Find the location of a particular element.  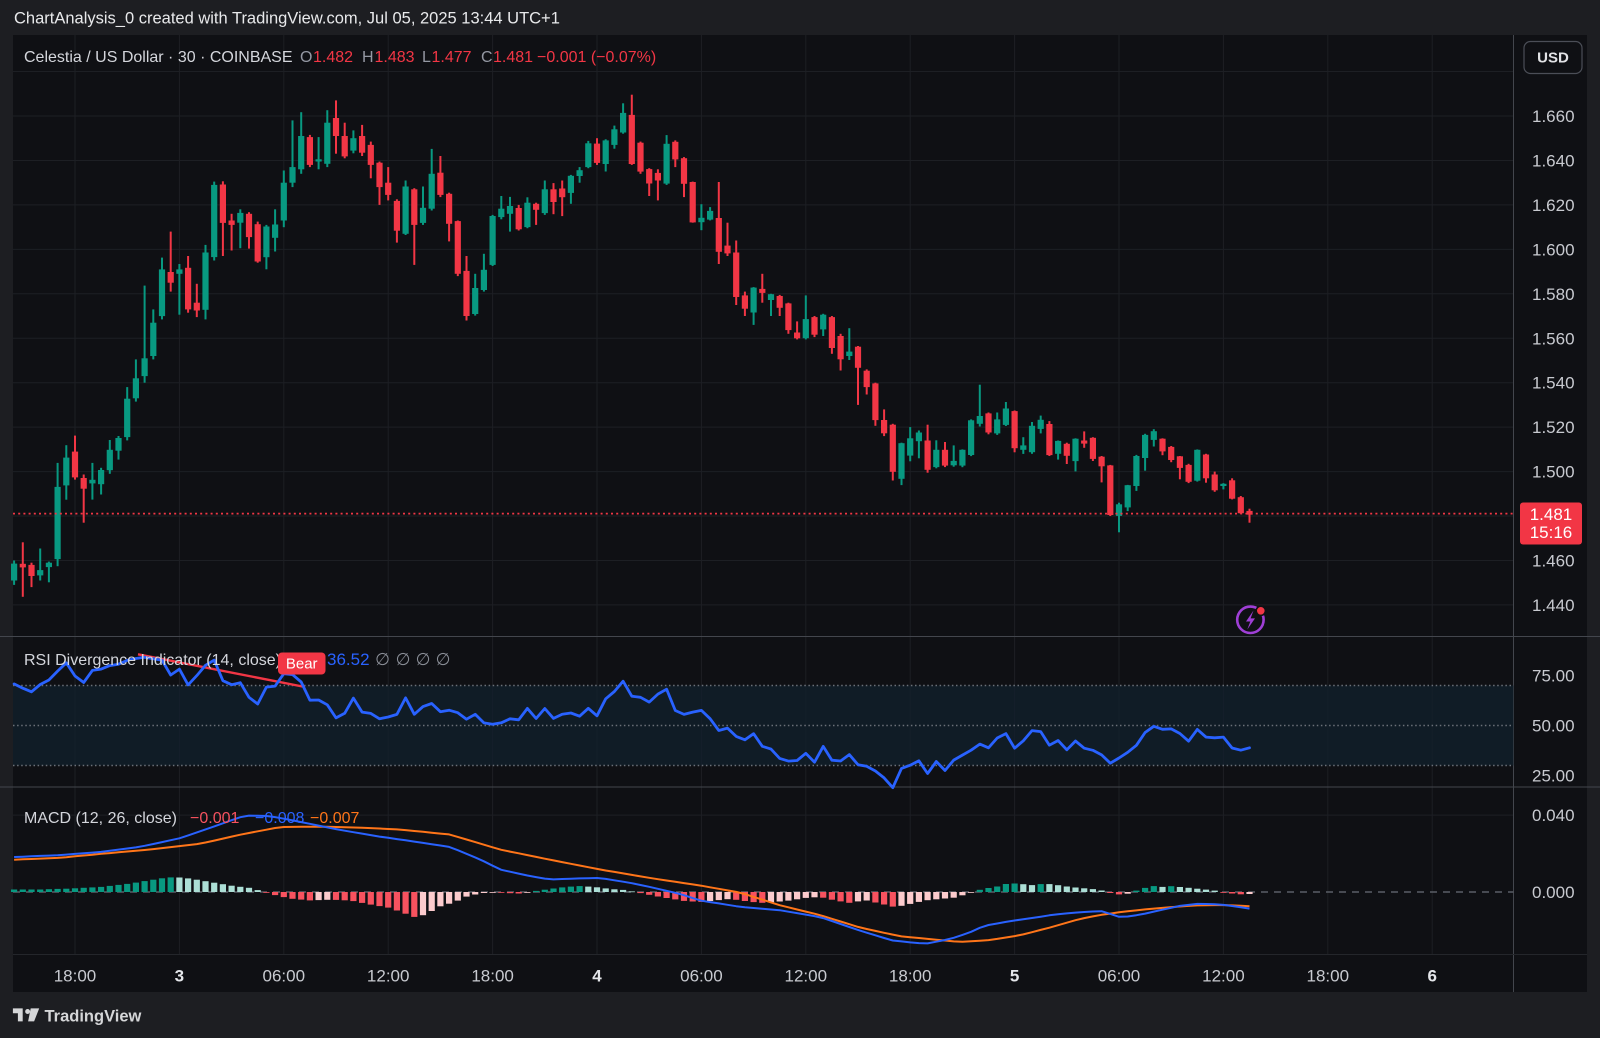

svg-text: 1.660 is located at coordinates (1553, 116).